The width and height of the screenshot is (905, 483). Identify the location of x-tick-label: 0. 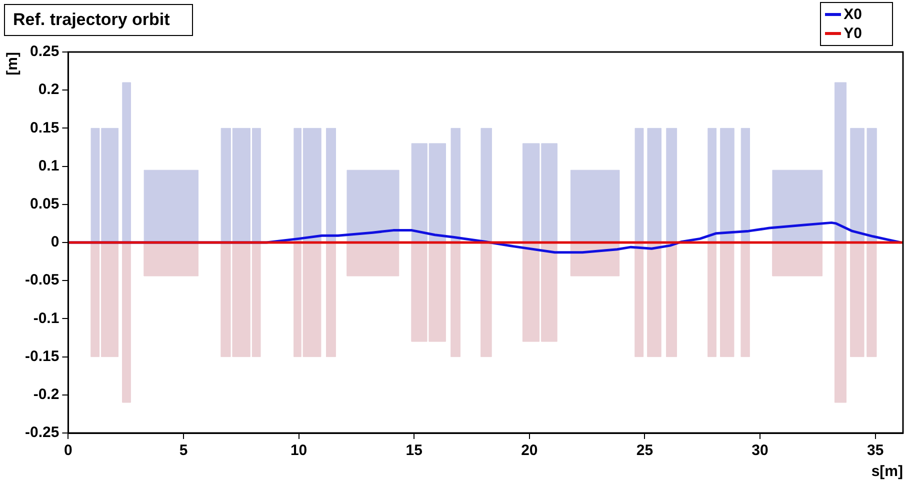
(68, 451).